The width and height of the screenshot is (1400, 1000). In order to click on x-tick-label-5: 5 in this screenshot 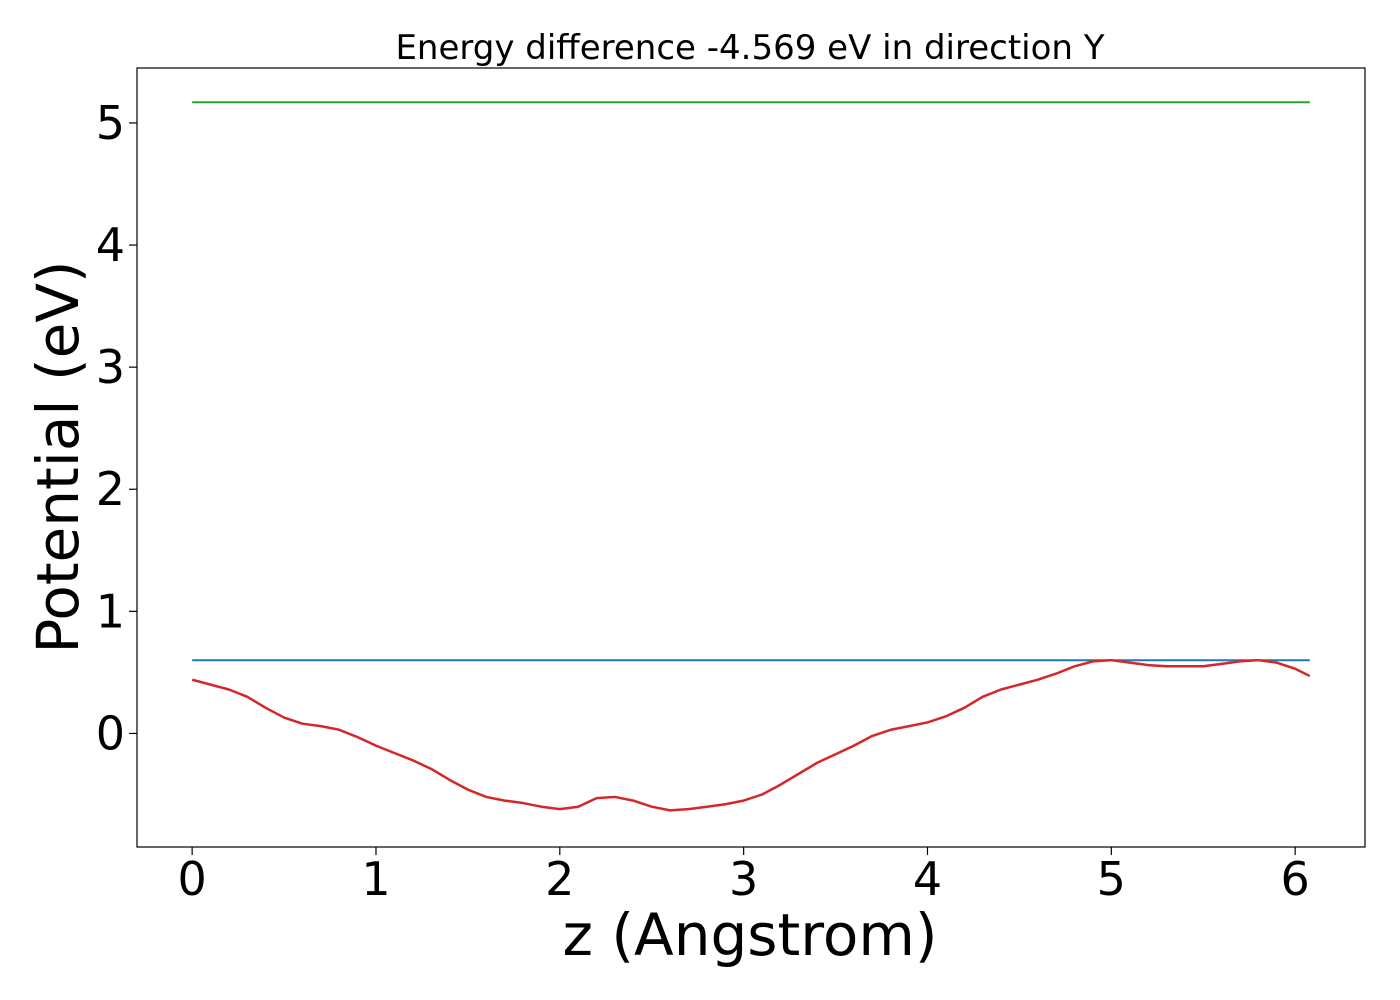, I will do `click(1111, 879)`.